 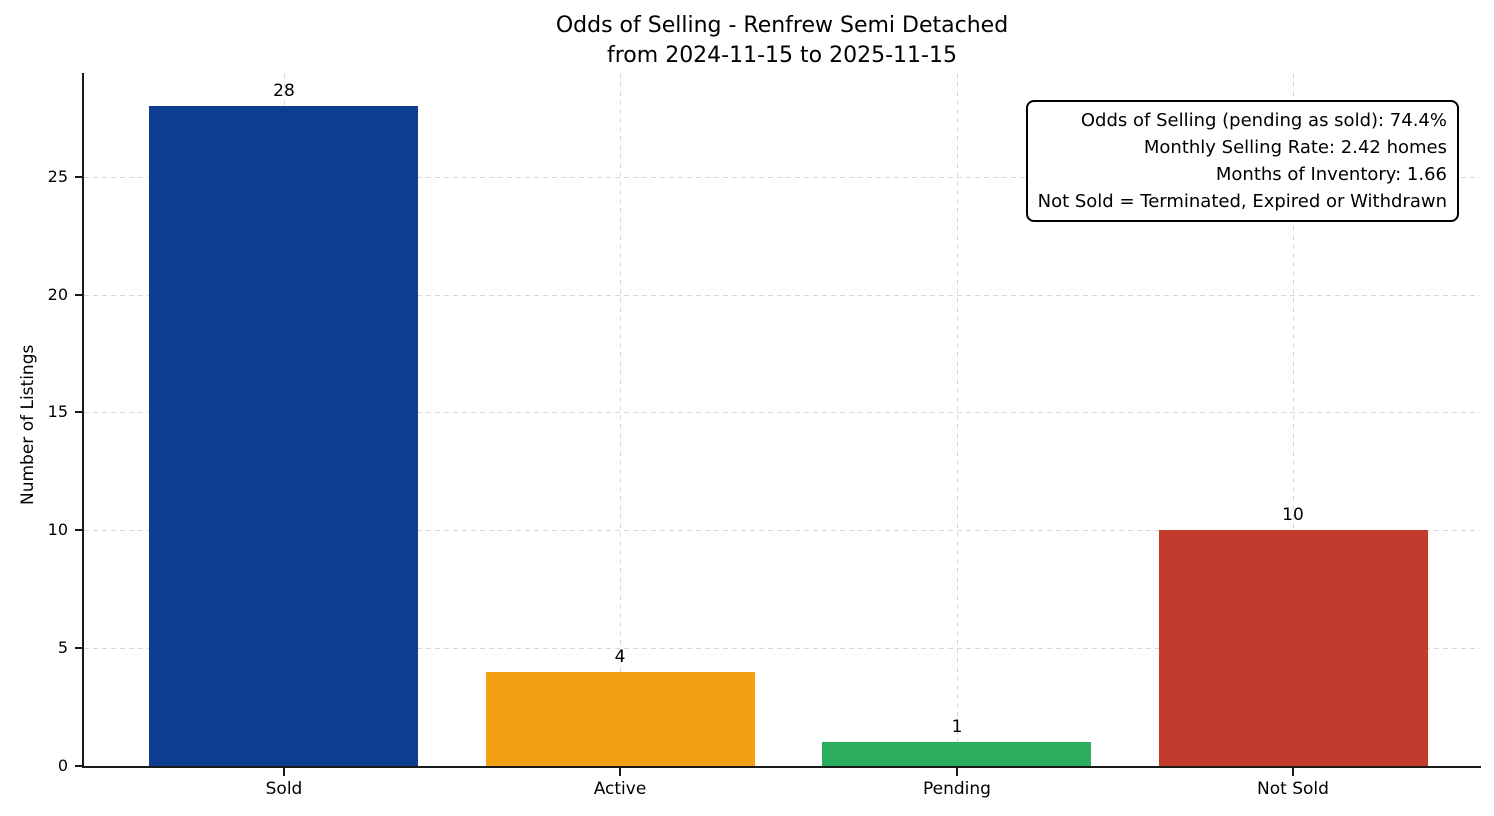 I want to click on bar-value-label: 28, so click(x=284, y=91).